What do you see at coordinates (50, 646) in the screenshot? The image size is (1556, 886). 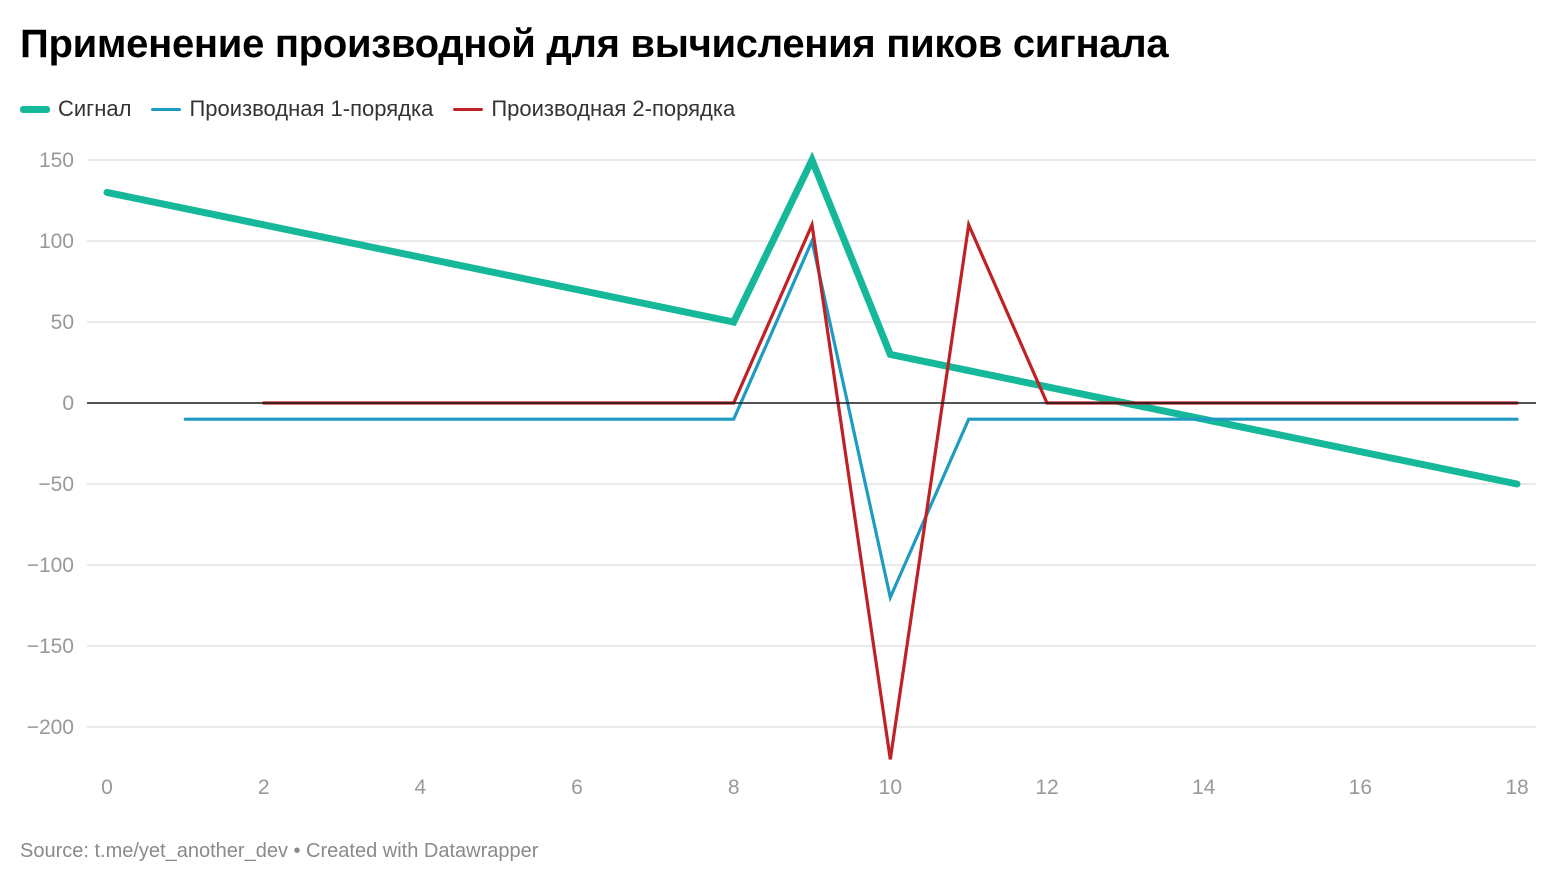 I see `y-tick-label: −150` at bounding box center [50, 646].